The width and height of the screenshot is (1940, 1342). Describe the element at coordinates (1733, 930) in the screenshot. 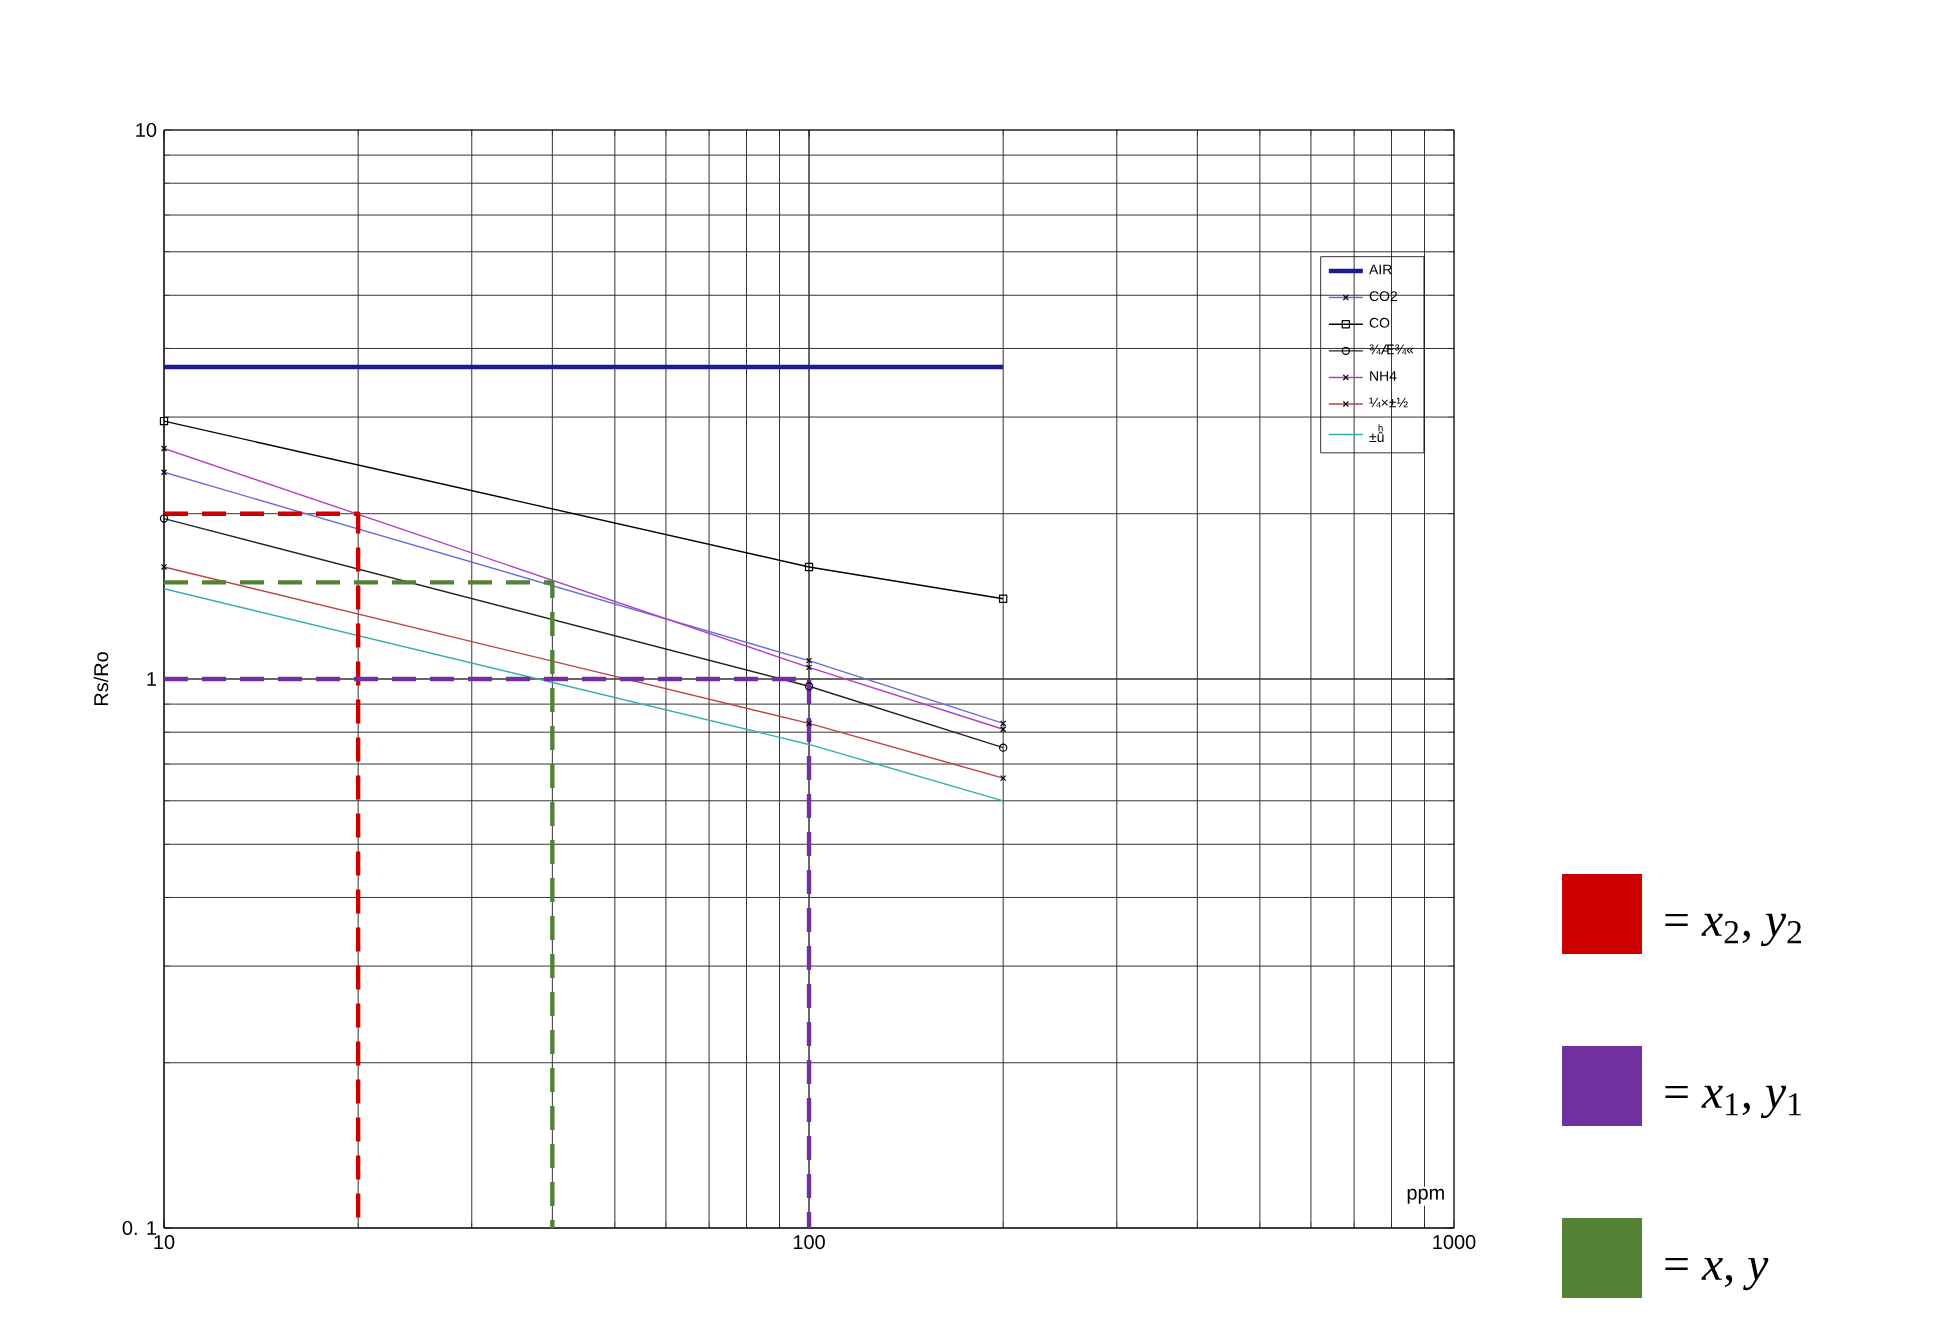

I see `legend-label: = x$_{2}$, y$_{2}$` at that location.